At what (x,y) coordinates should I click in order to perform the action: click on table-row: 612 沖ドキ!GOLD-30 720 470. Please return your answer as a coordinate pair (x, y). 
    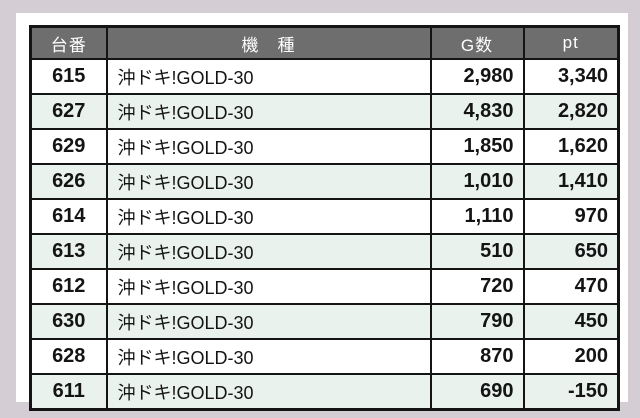
    Looking at the image, I should click on (324, 286).